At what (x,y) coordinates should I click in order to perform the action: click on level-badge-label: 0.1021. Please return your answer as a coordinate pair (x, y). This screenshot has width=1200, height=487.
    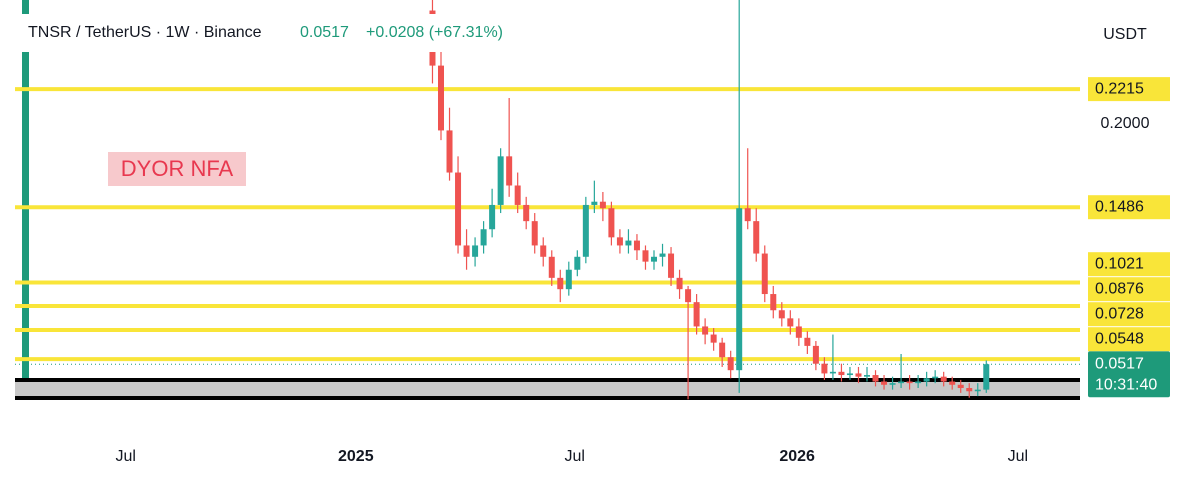
    Looking at the image, I should click on (1119, 263).